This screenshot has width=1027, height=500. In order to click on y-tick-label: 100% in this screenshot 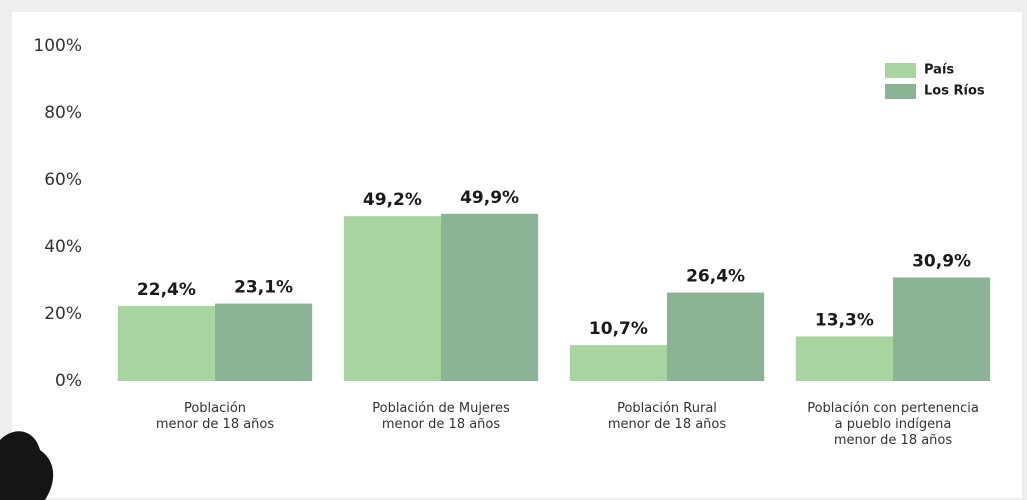, I will do `click(57, 46)`.